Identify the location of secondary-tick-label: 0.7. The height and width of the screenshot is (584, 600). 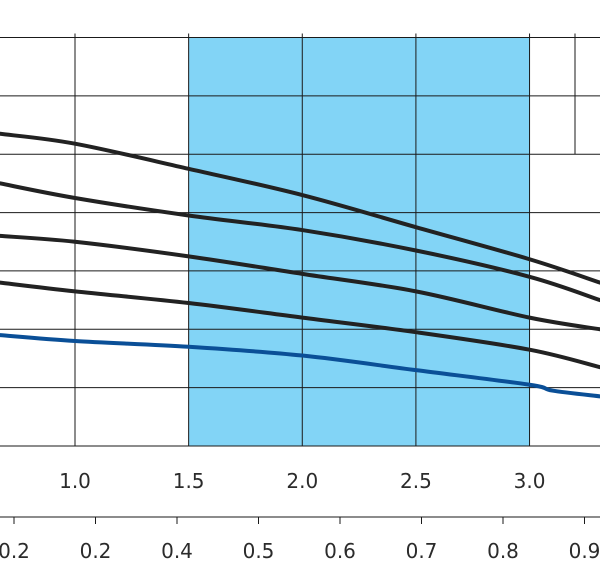
(422, 551).